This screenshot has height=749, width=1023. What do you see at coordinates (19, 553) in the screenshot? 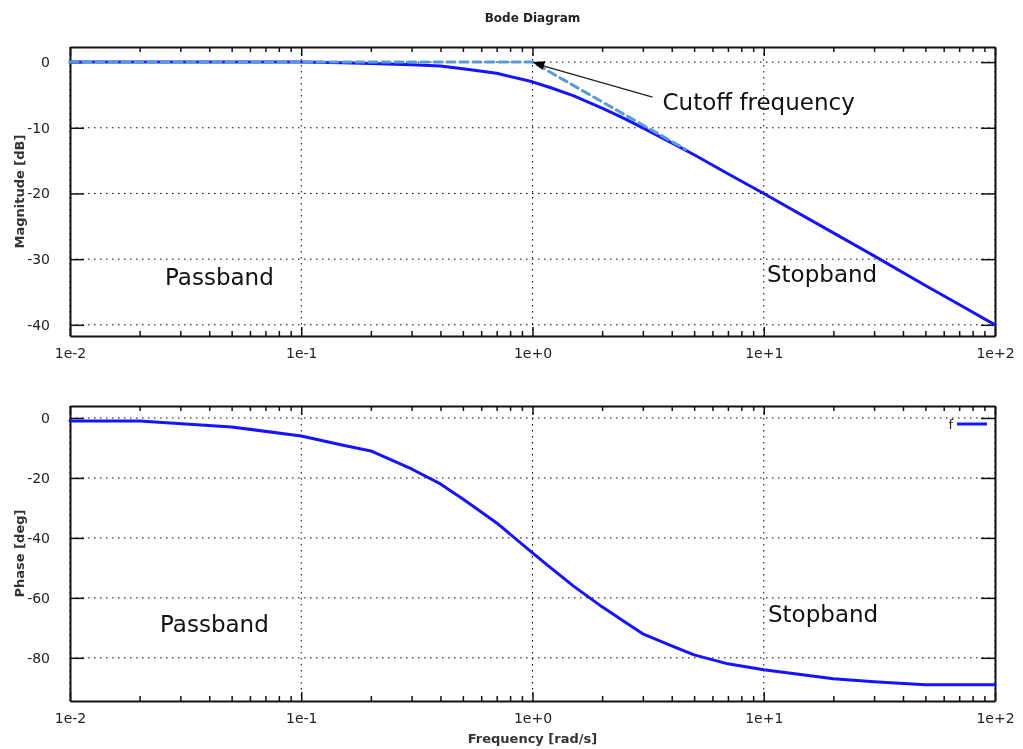
I see `y-axis-title: Phase [deg]` at bounding box center [19, 553].